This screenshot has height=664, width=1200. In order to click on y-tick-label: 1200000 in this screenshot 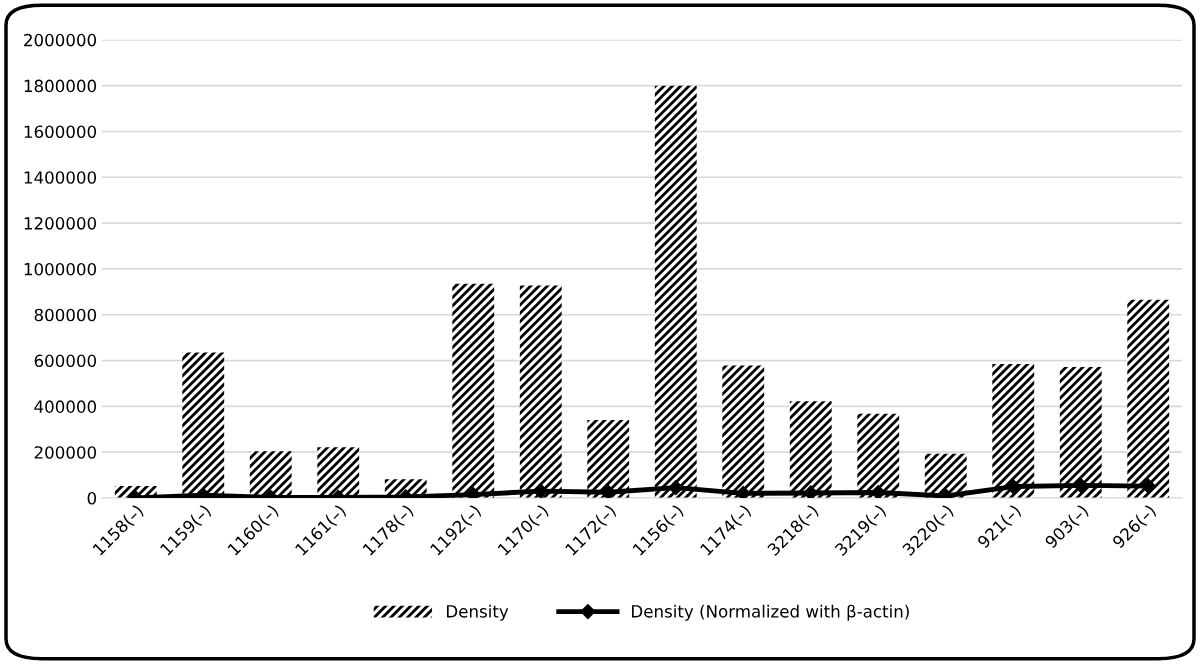, I will do `click(60, 223)`.